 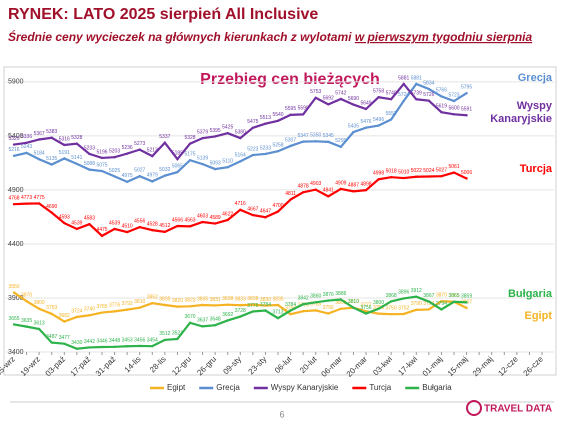 I want to click on value-label: 5766, so click(x=441, y=91).